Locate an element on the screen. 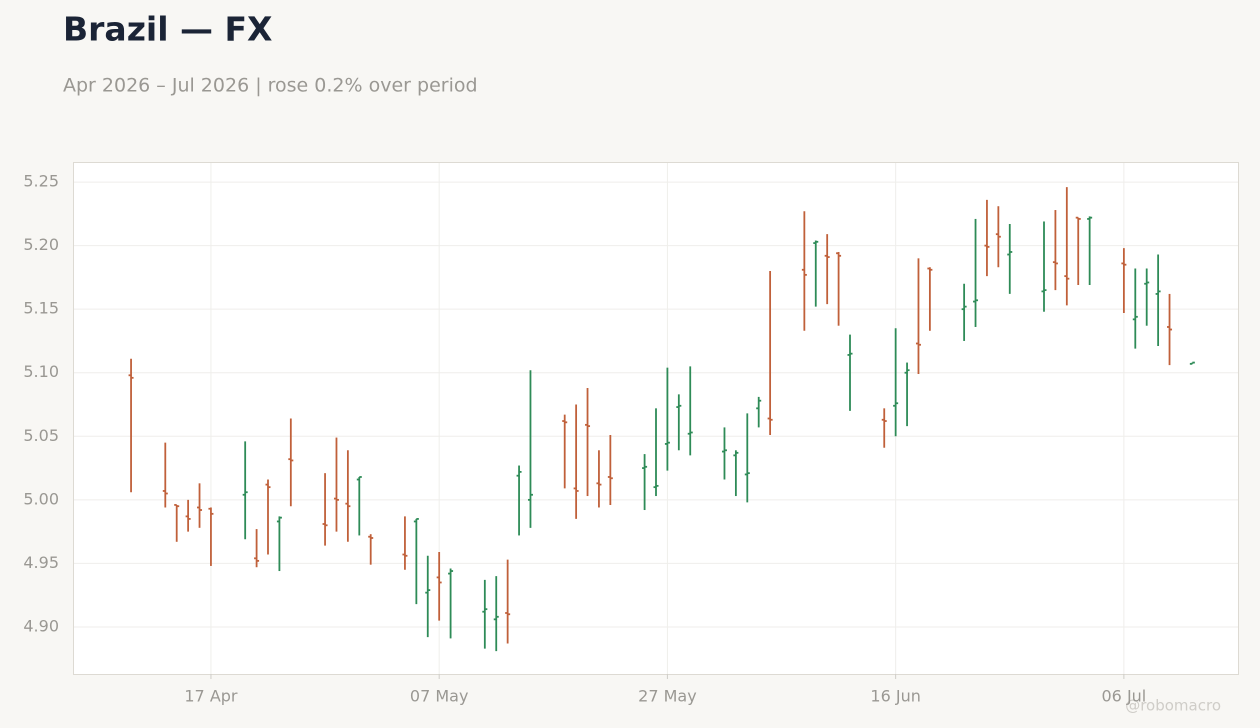 This screenshot has width=1260, height=728. x-tick-label: 07 May is located at coordinates (439, 696).